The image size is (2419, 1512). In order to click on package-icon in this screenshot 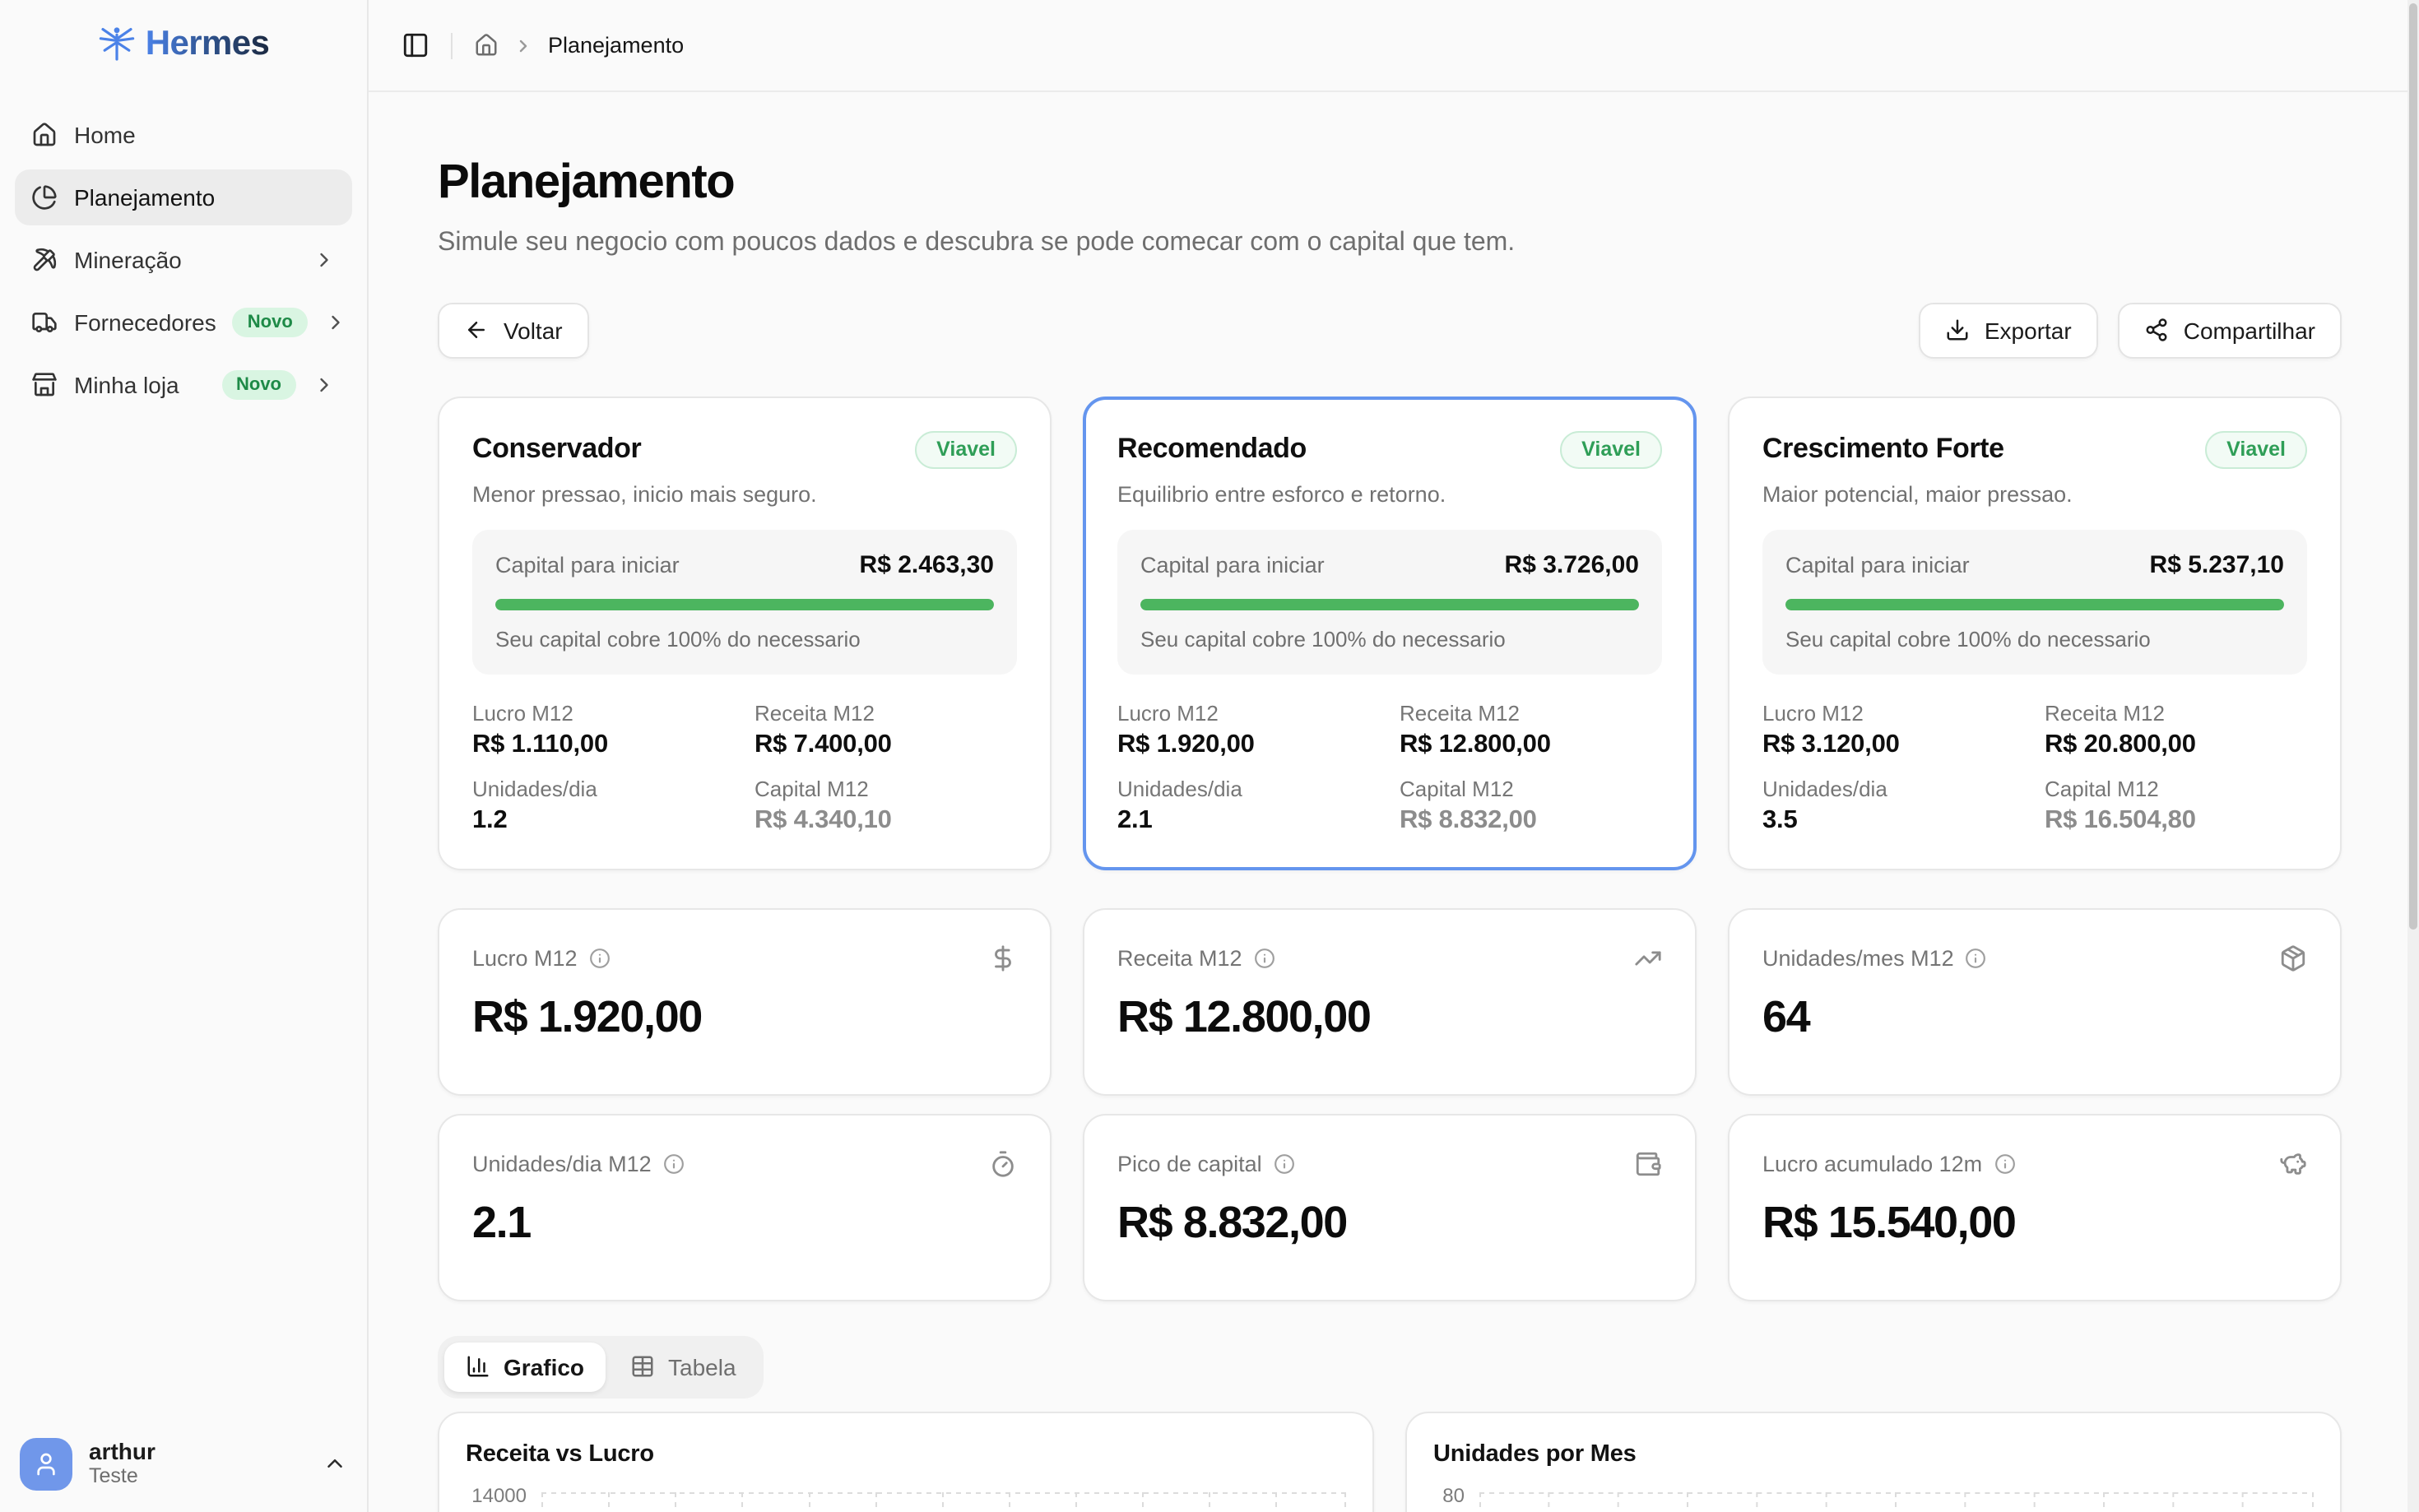, I will do `click(2293, 958)`.